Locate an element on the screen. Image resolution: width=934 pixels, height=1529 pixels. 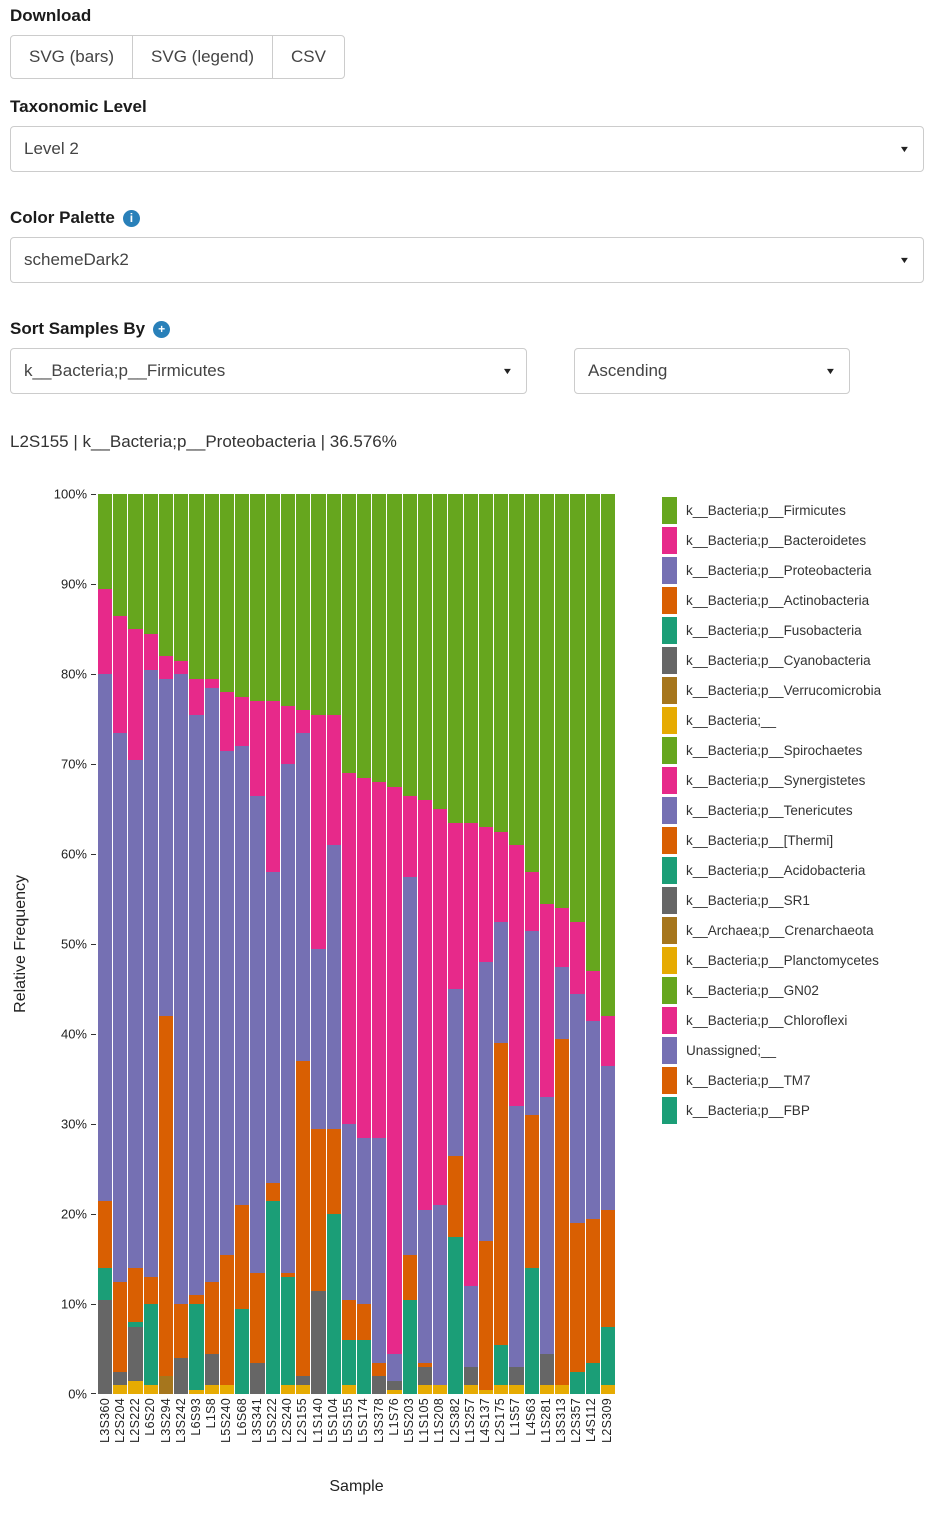
plus-circle-icon: + is located at coordinates (162, 329).